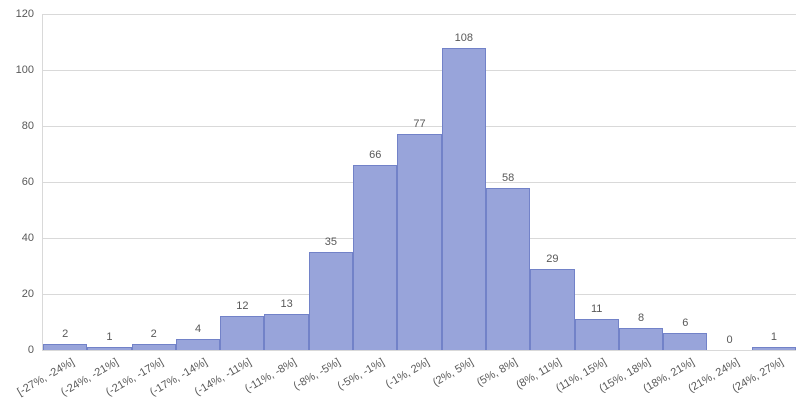 This screenshot has height=409, width=799. I want to click on histogram-bin: 4, so click(198, 182).